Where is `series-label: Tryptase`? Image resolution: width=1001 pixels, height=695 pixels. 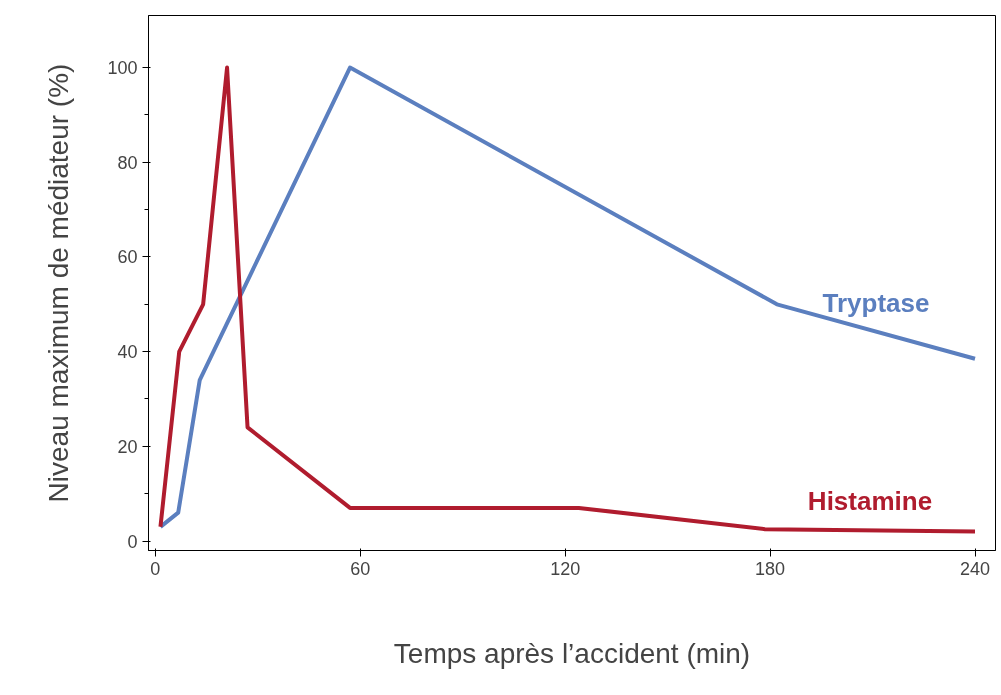 series-label: Tryptase is located at coordinates (876, 302).